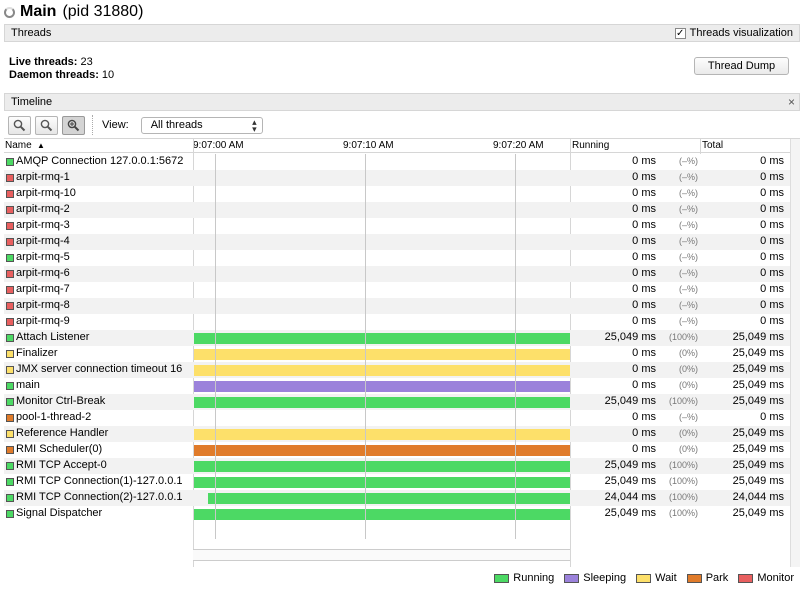 Image resolution: width=800 pixels, height=589 pixels. Describe the element at coordinates (741, 33) in the screenshot. I see `threads-visualization-label: Threads visualization` at that location.